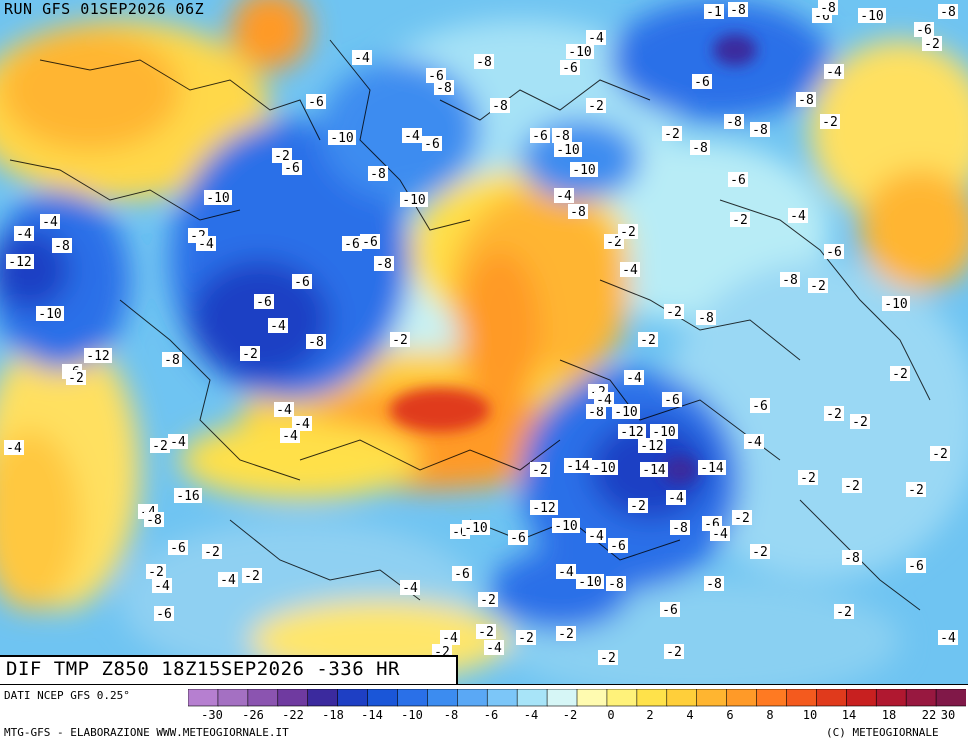 Image resolution: width=968 pixels, height=746 pixels. What do you see at coordinates (650, 715) in the screenshot?
I see `legend-tick: 2` at bounding box center [650, 715].